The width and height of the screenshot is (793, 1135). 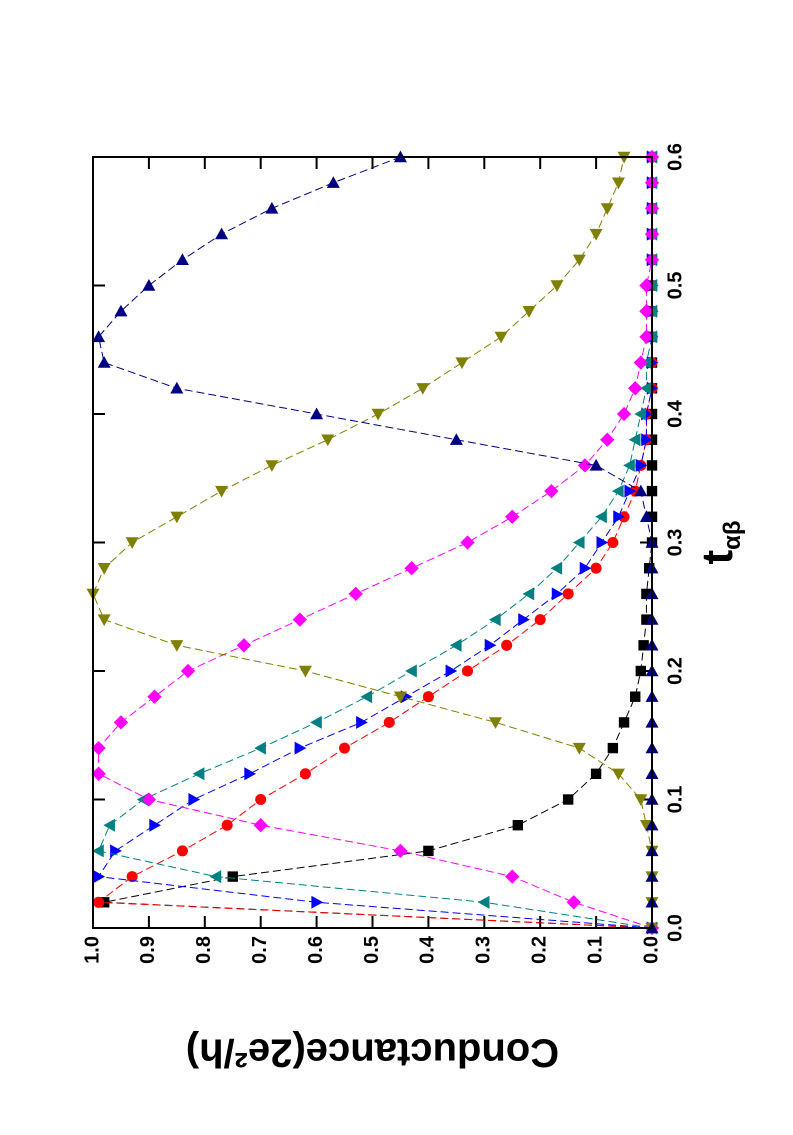 I want to click on y-tick-label: 0.2, so click(x=539, y=950).